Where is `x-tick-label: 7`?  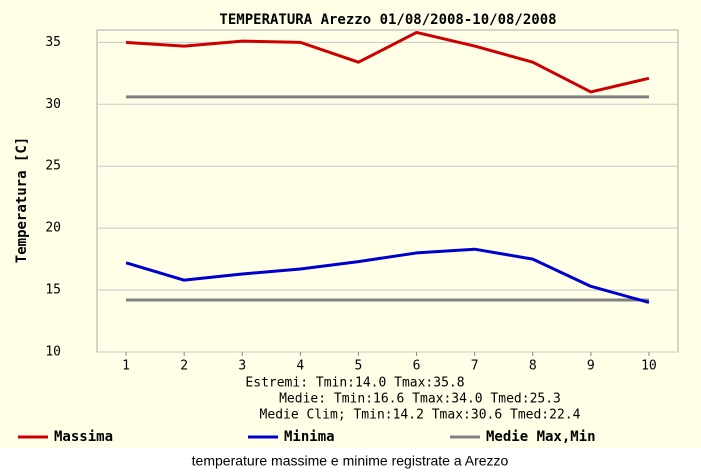
x-tick-label: 7 is located at coordinates (475, 366).